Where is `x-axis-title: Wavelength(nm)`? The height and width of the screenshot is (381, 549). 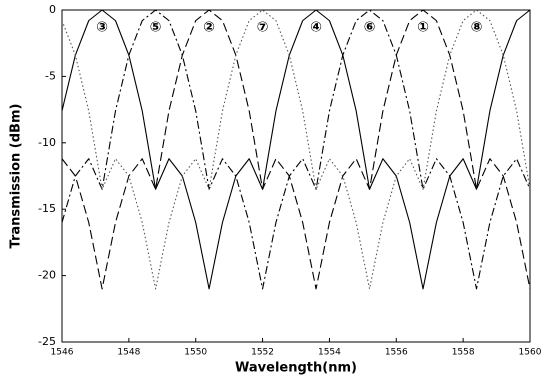 x-axis-title: Wavelength(nm) is located at coordinates (296, 368).